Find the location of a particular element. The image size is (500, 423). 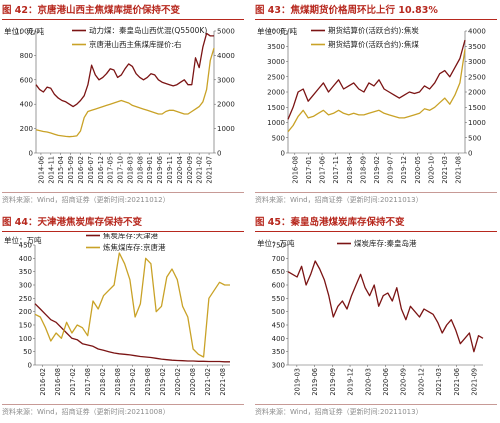

x-tick-label: 2019-06 is located at coordinates (315, 382).